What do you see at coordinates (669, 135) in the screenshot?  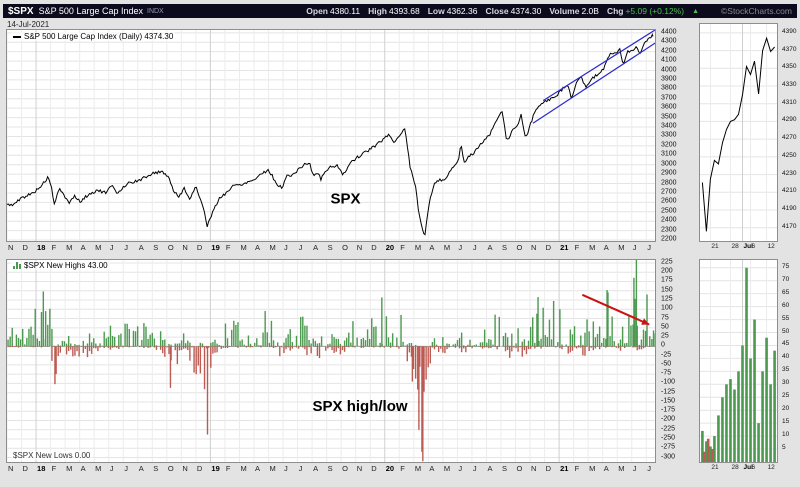 I see `y-tick-label: 3300` at bounding box center [669, 135].